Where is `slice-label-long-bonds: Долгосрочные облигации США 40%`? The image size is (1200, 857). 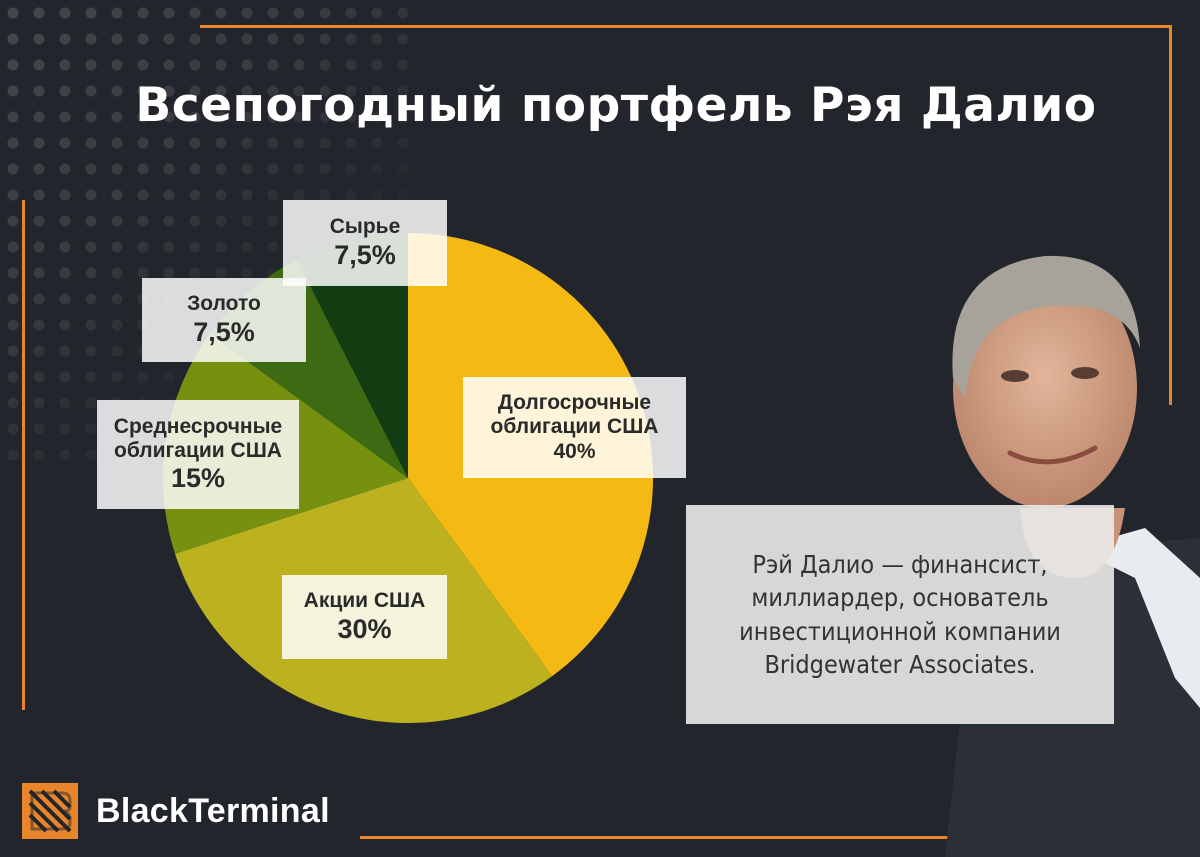
slice-label-long-bonds: Долгосрочные облигации США 40% is located at coordinates (574, 427).